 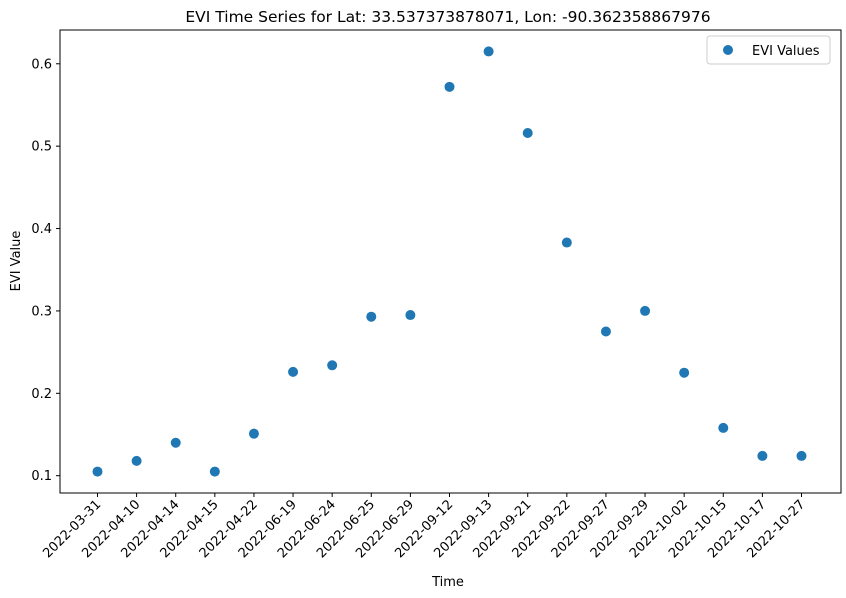 What do you see at coordinates (41, 476) in the screenshot?
I see `y-tick-label: 0.1` at bounding box center [41, 476].